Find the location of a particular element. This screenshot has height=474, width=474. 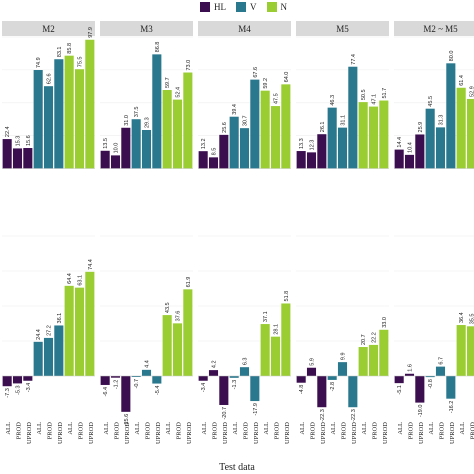

data-label: -6.4 is located at coordinates (106, 391).